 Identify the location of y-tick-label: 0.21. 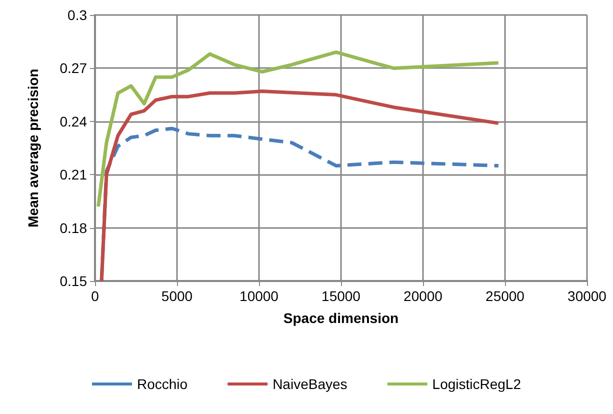
(74, 174).